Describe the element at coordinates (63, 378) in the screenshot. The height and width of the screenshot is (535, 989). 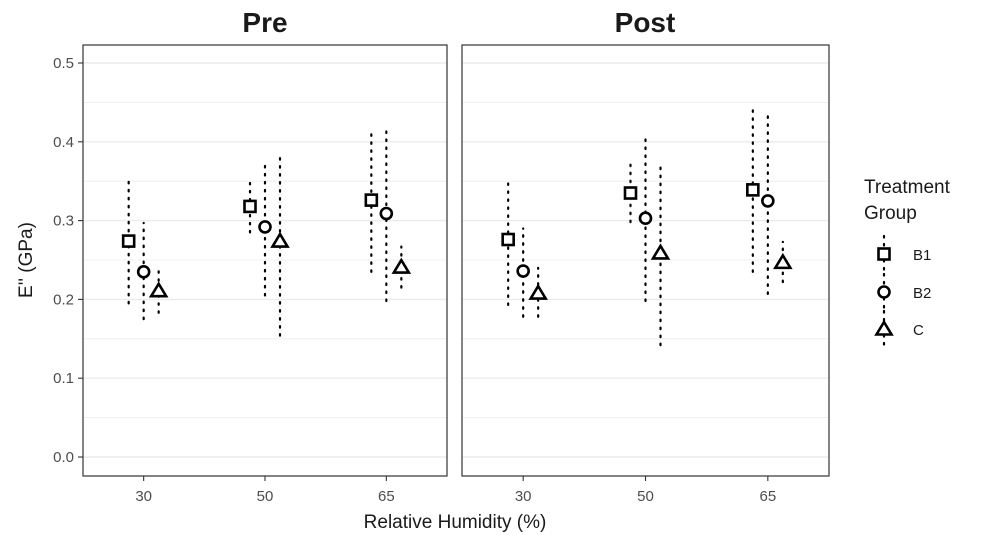
I see `y-tick-label-0-1: 0.1` at that location.